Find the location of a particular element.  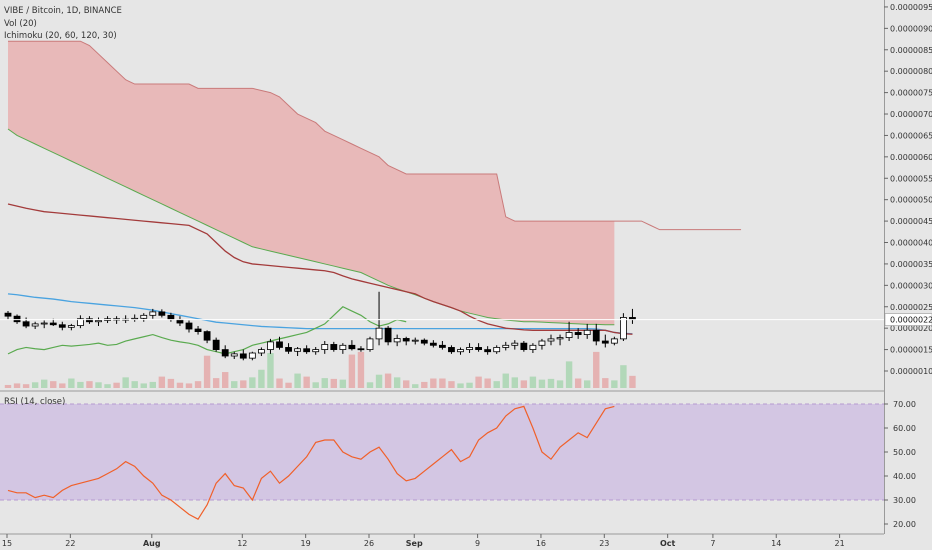

ichimoku-legend: Ichimoku (20, 60, 120, 30) is located at coordinates (60, 36).